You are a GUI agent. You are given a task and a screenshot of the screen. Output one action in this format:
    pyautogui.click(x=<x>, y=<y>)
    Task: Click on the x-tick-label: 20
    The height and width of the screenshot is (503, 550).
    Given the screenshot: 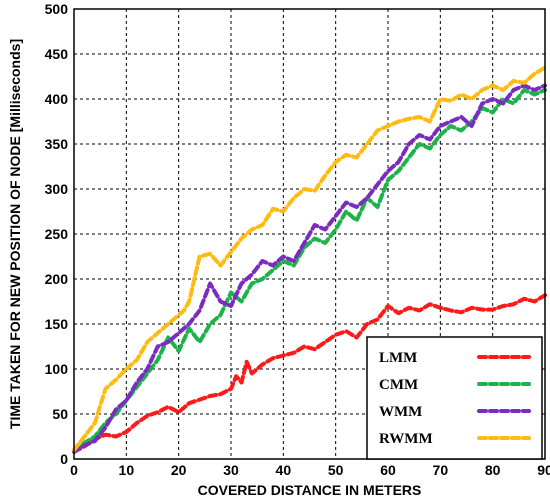 What is the action you would take?
    pyautogui.click(x=179, y=470)
    